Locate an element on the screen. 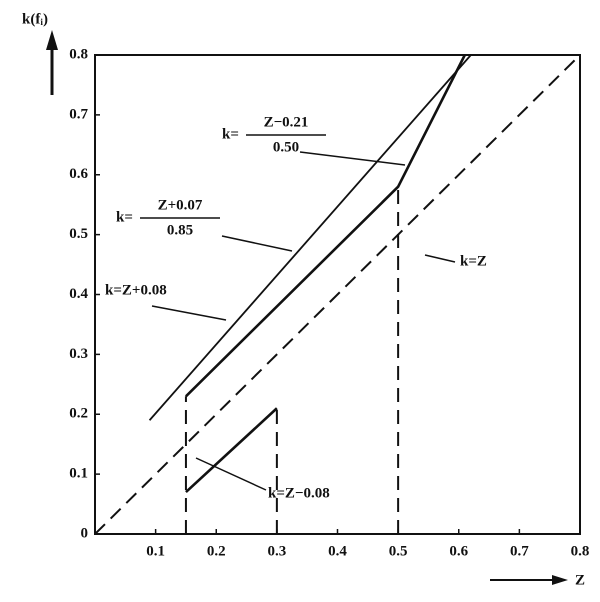  y-tick-label: 0.7 is located at coordinates (78, 114).